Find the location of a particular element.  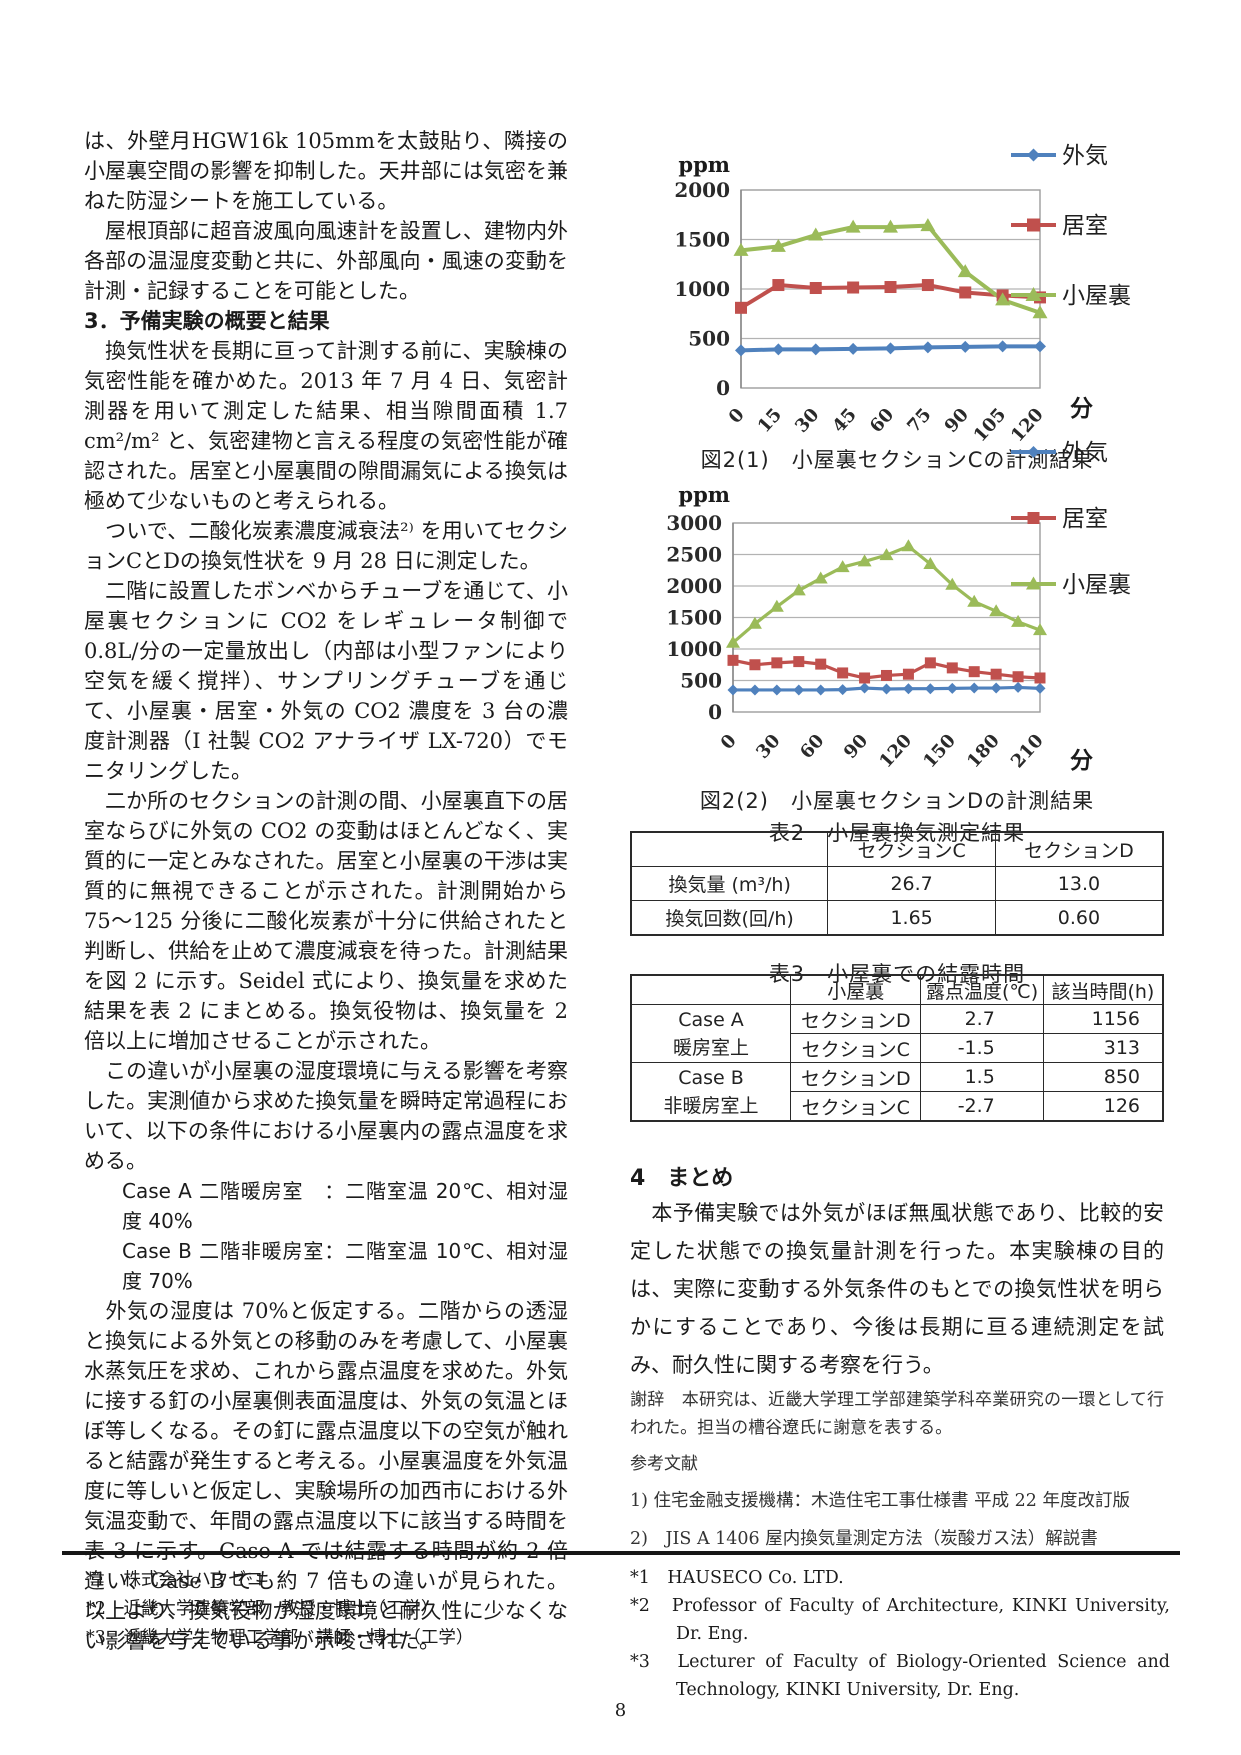

dew-point-cell: -1.5 is located at coordinates (982, 1048).